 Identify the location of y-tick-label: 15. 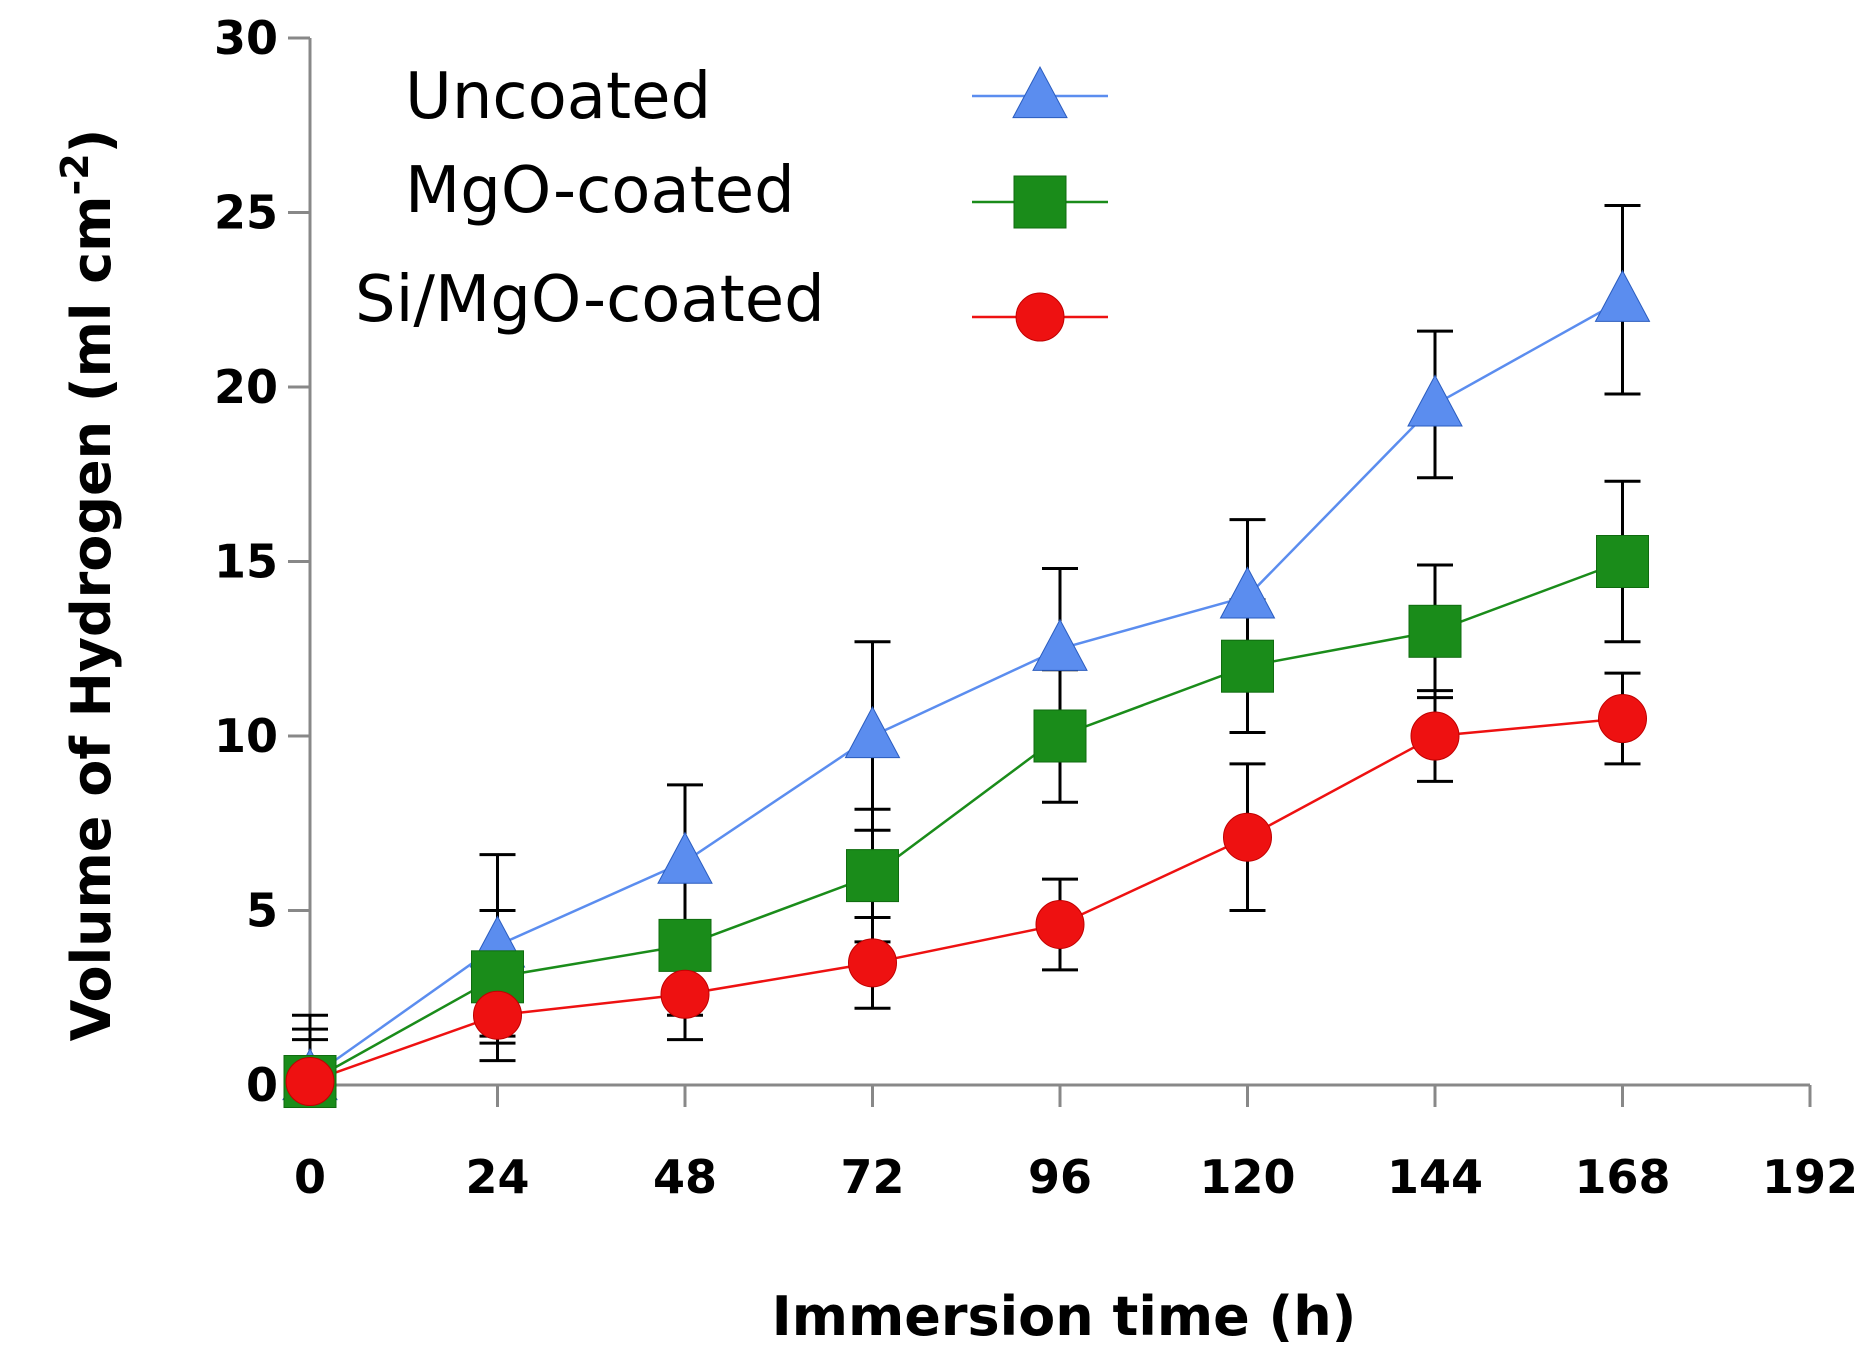
(246, 562).